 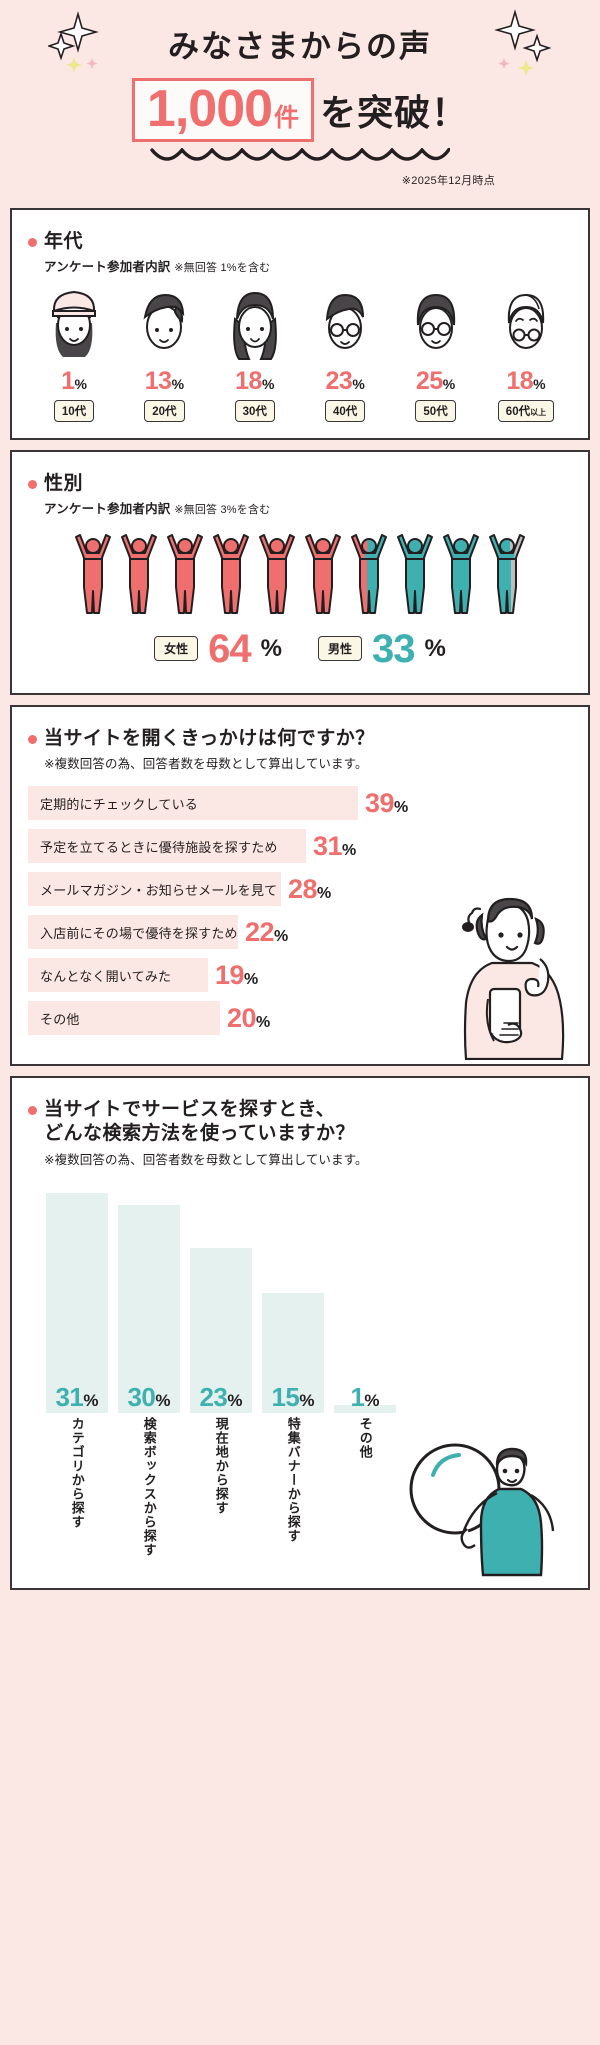 I want to click on person-10s-icon, so click(x=74, y=323).